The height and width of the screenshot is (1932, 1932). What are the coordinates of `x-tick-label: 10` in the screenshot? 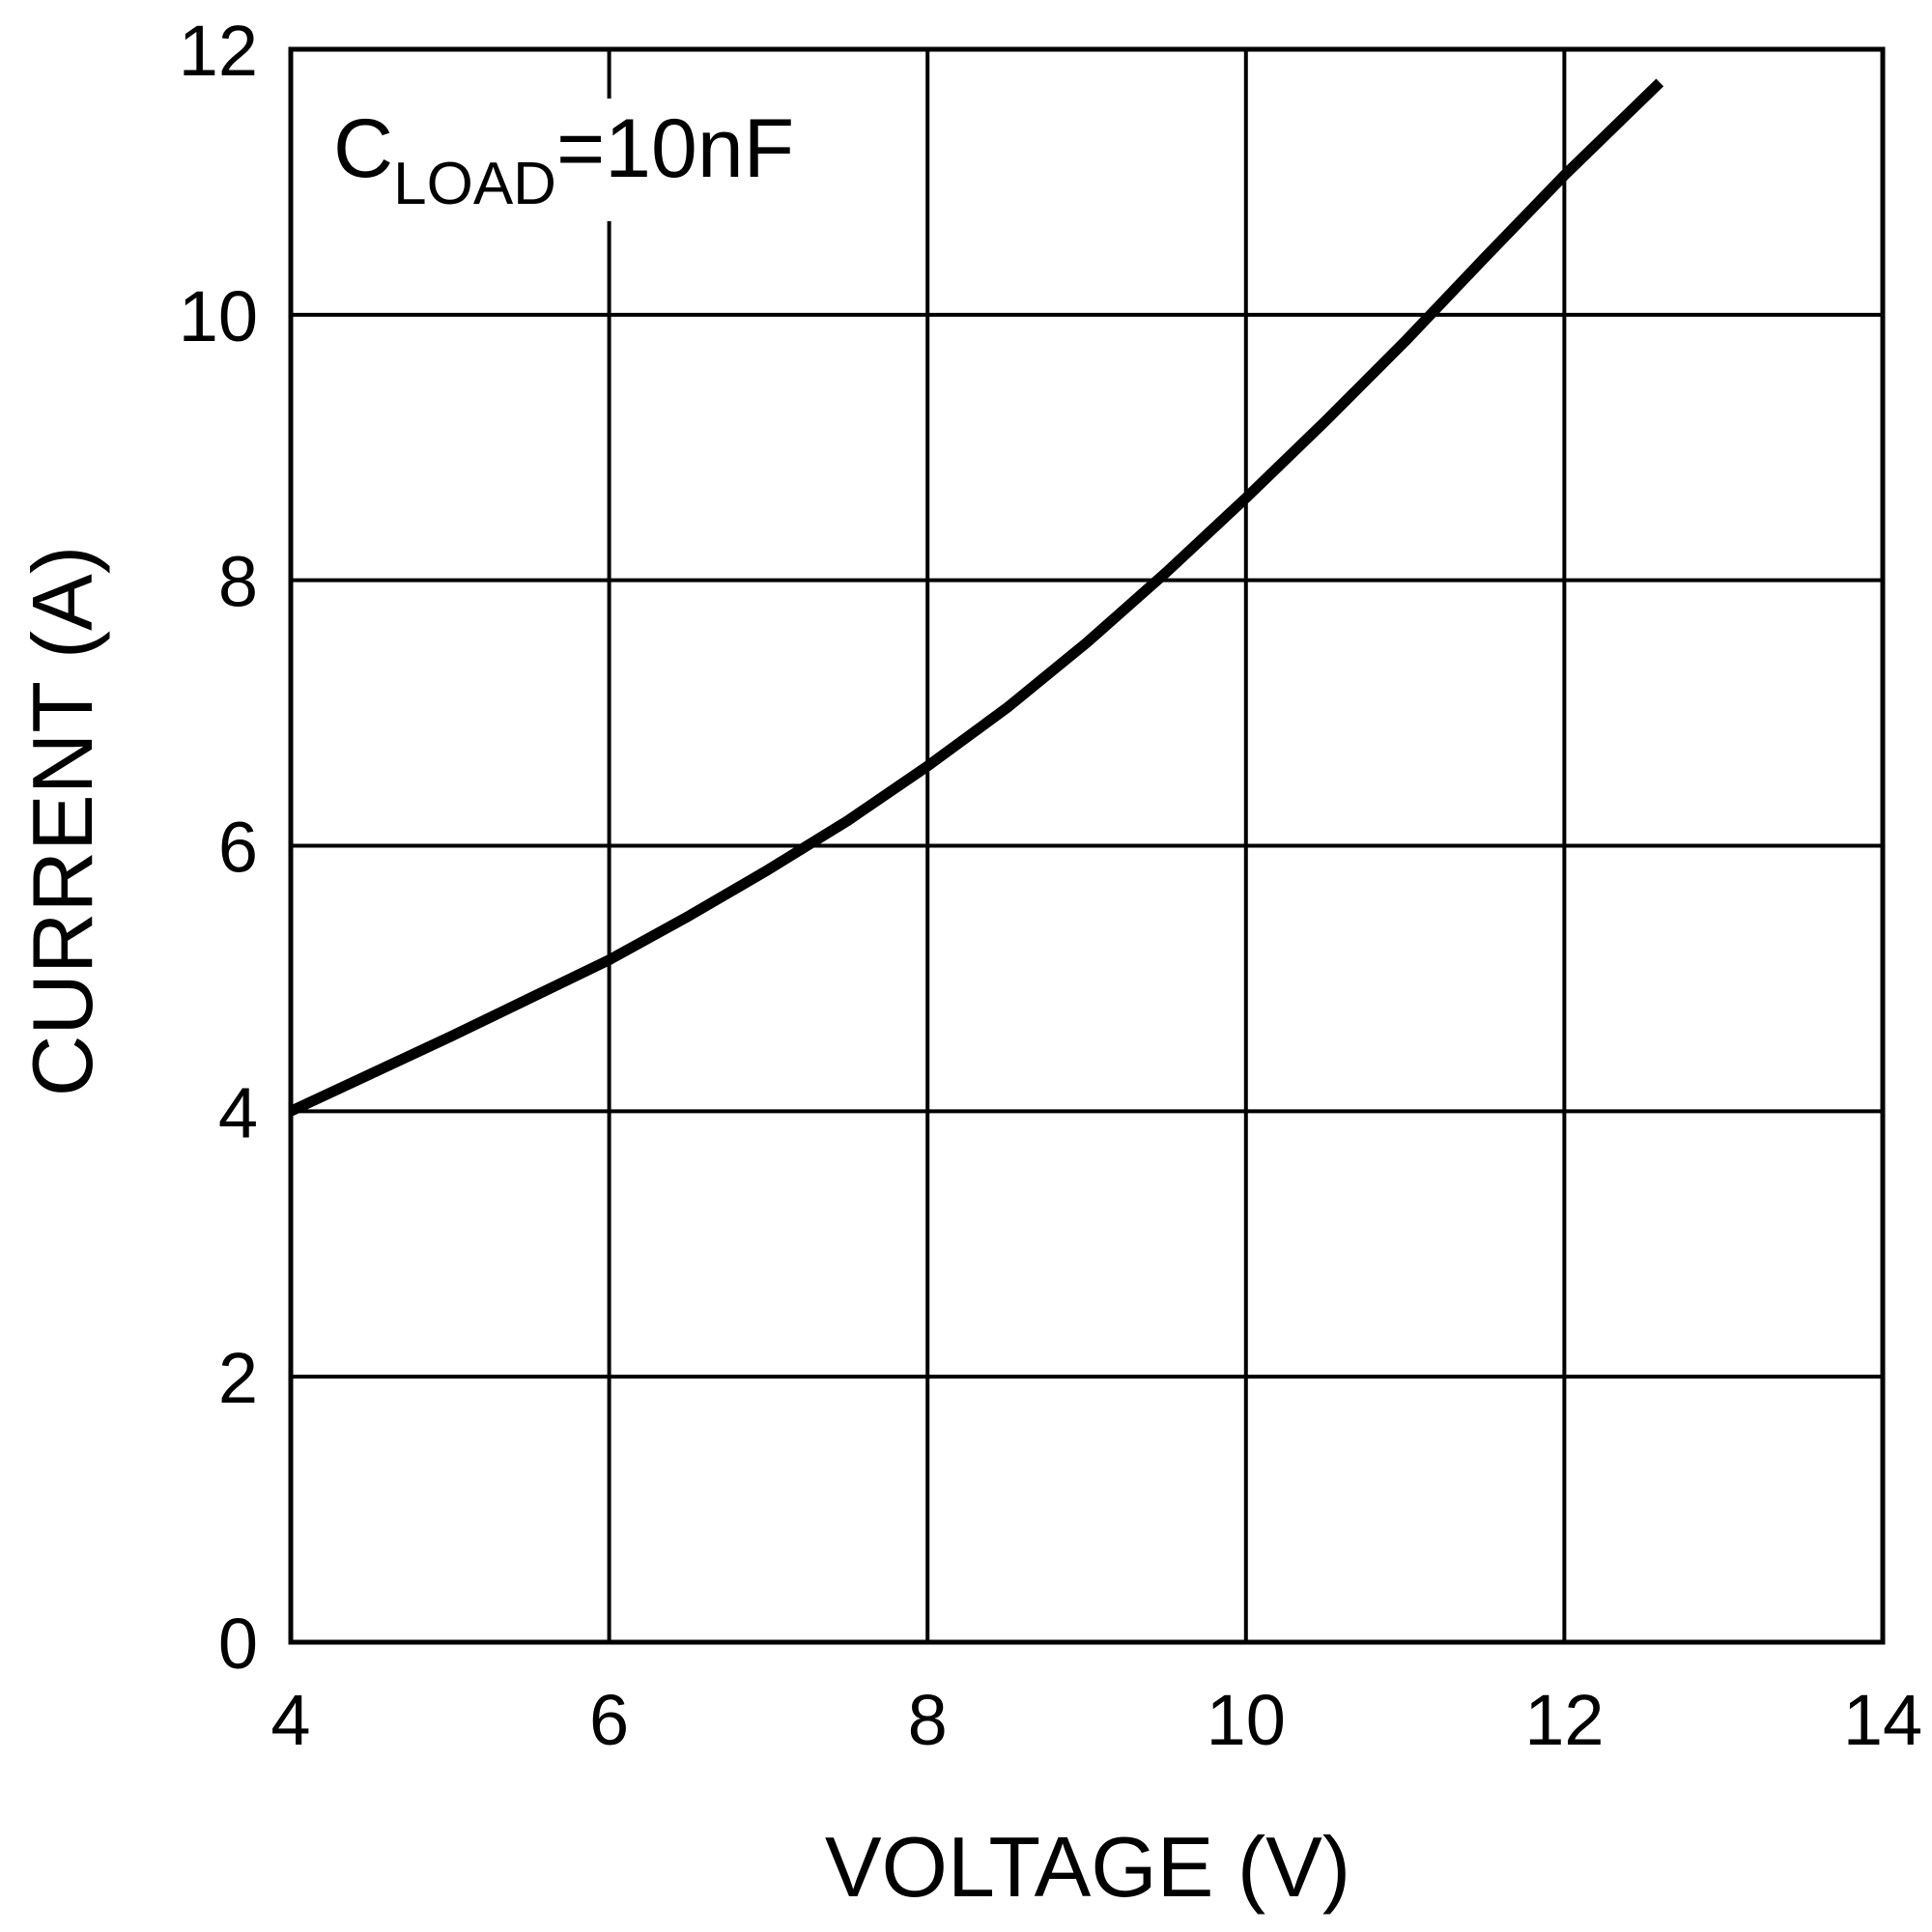 It's located at (1246, 1720).